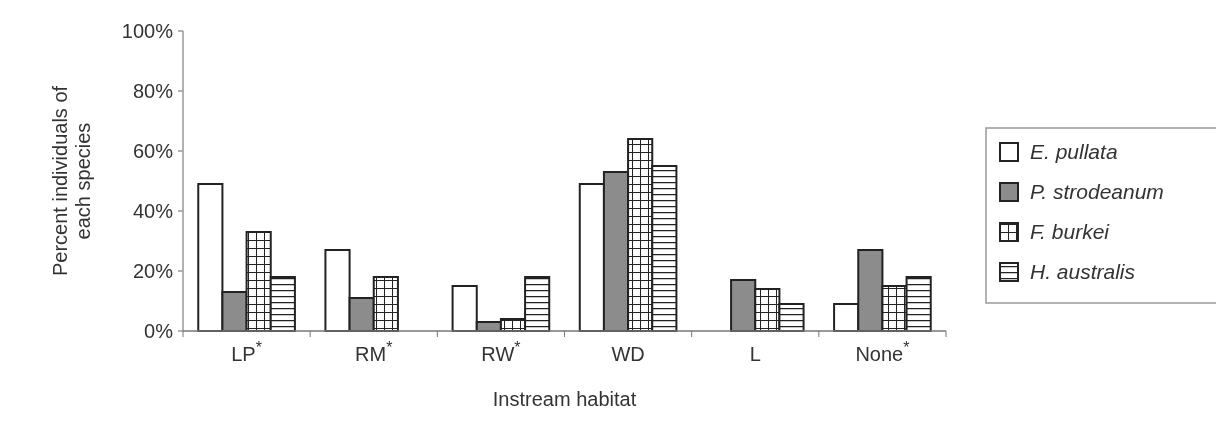  Describe the element at coordinates (159, 331) in the screenshot. I see `y-tick-label: 0%` at that location.